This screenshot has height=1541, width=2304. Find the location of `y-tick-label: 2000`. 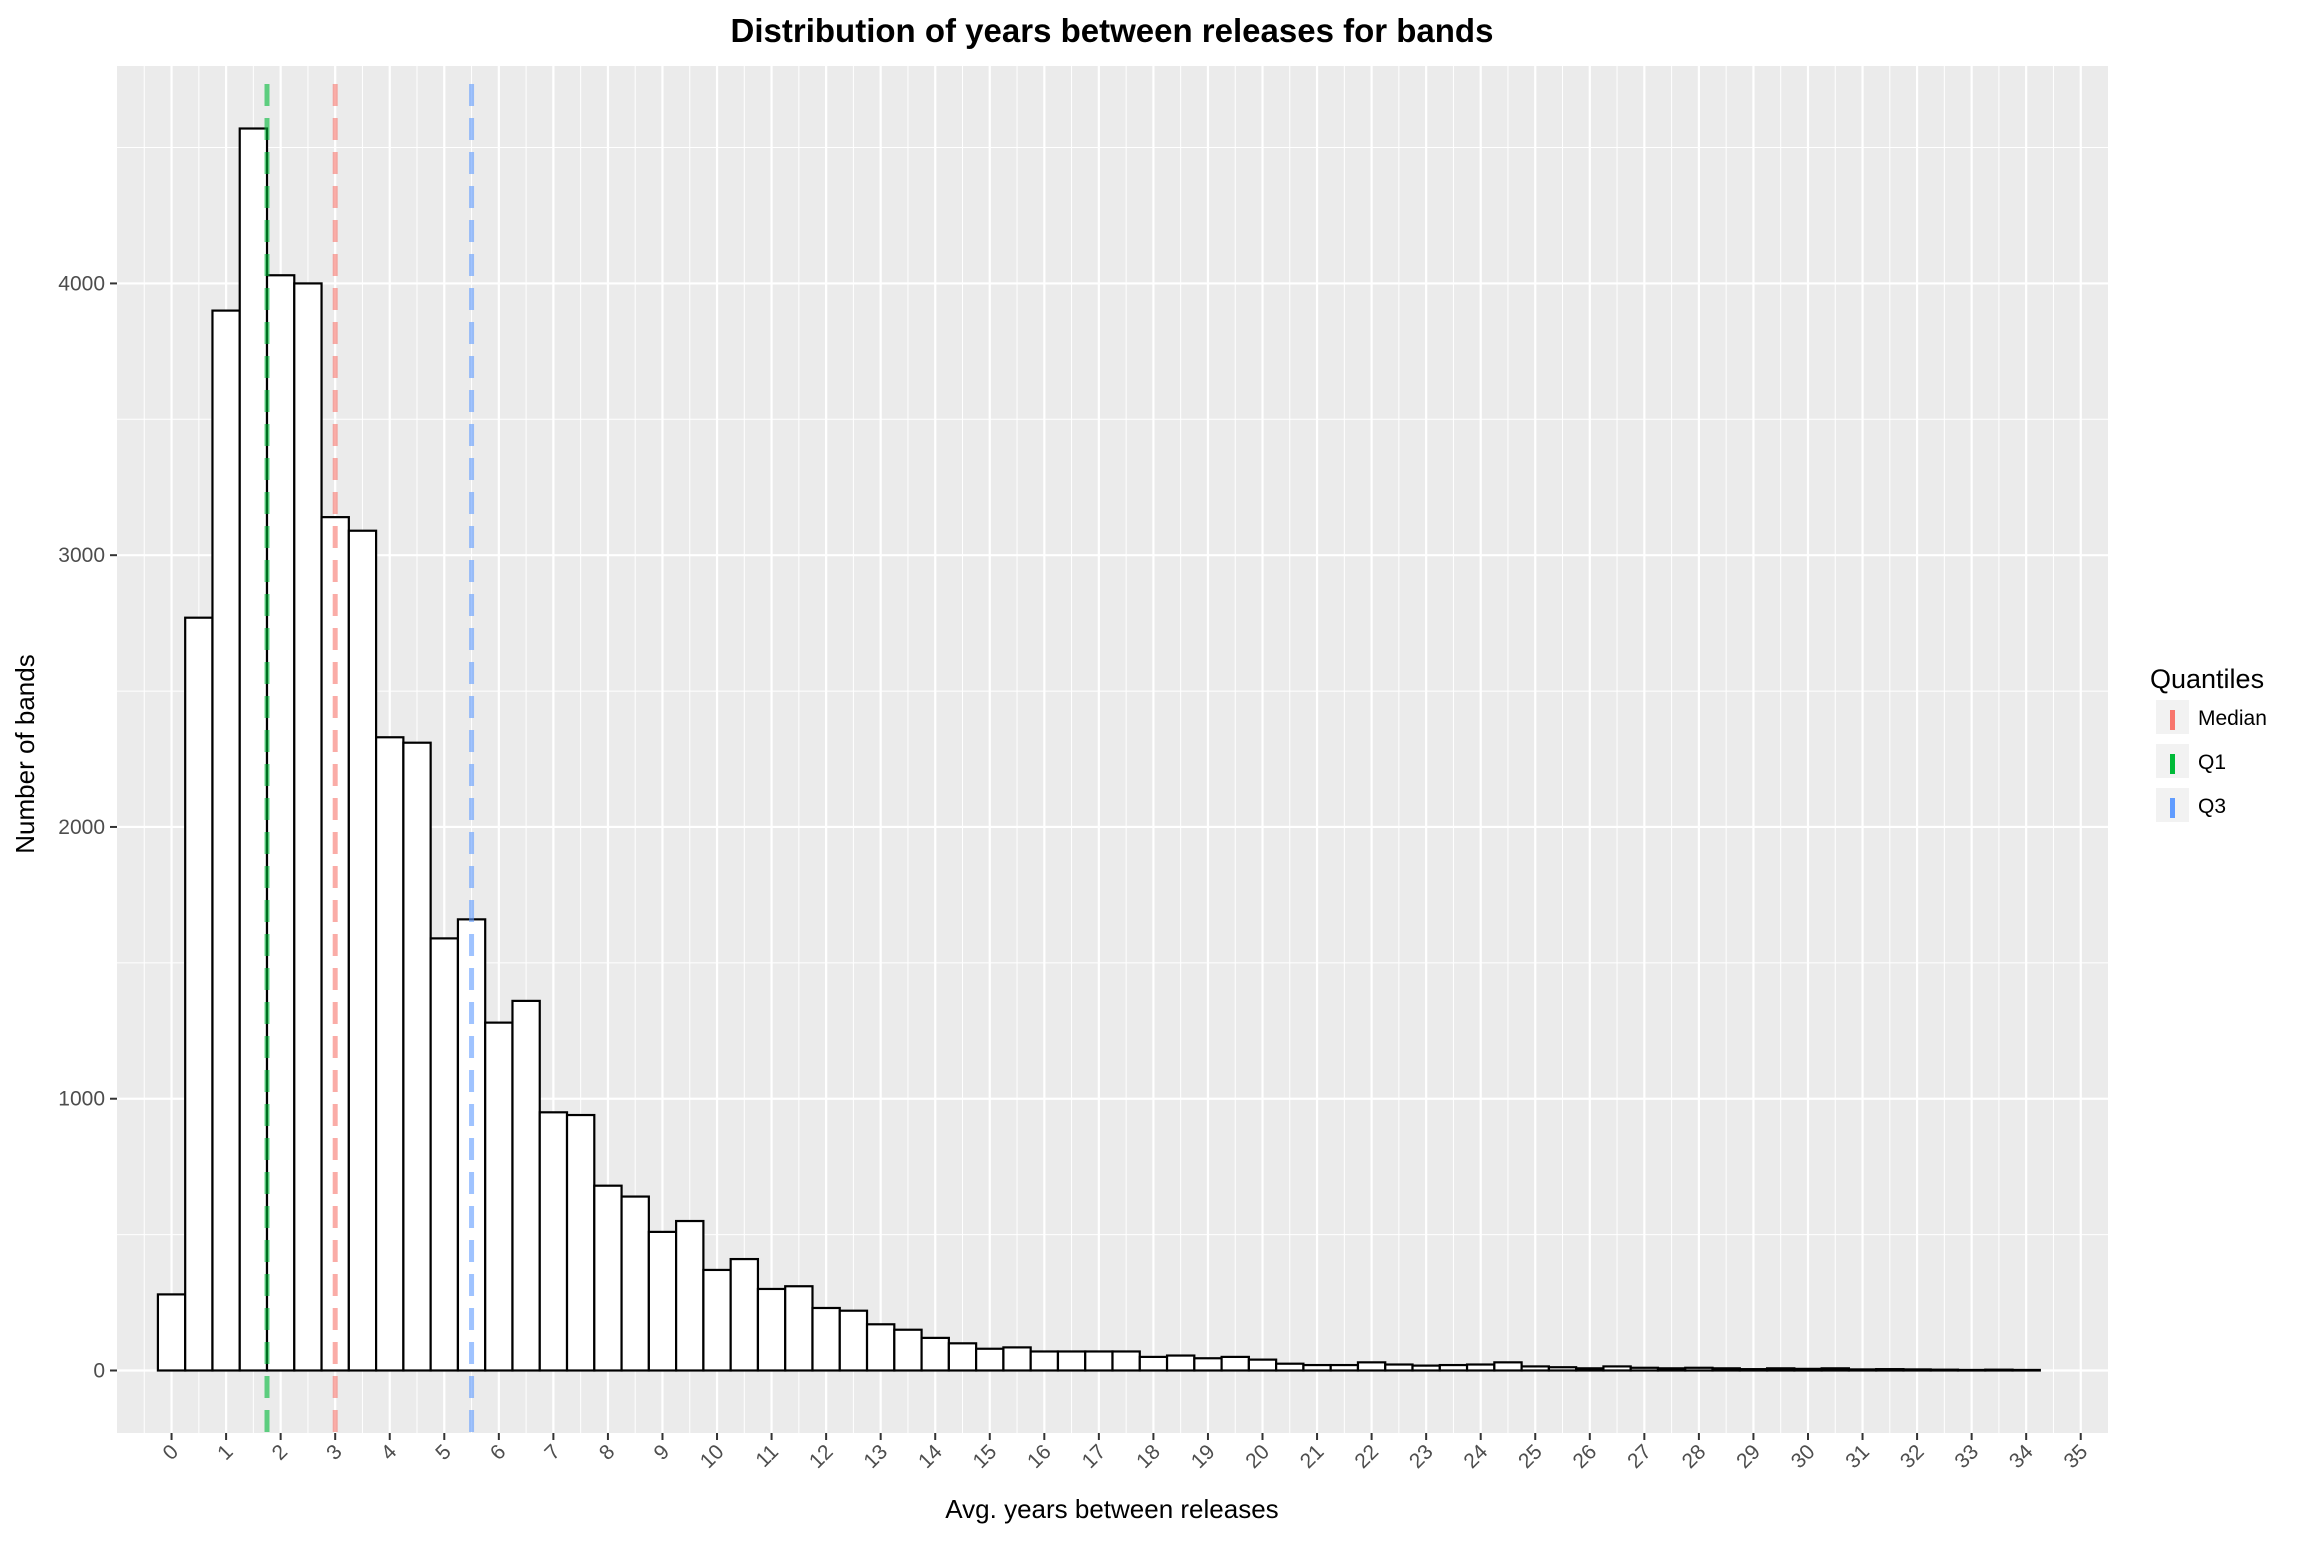

y-tick-label: 2000 is located at coordinates (81, 827).